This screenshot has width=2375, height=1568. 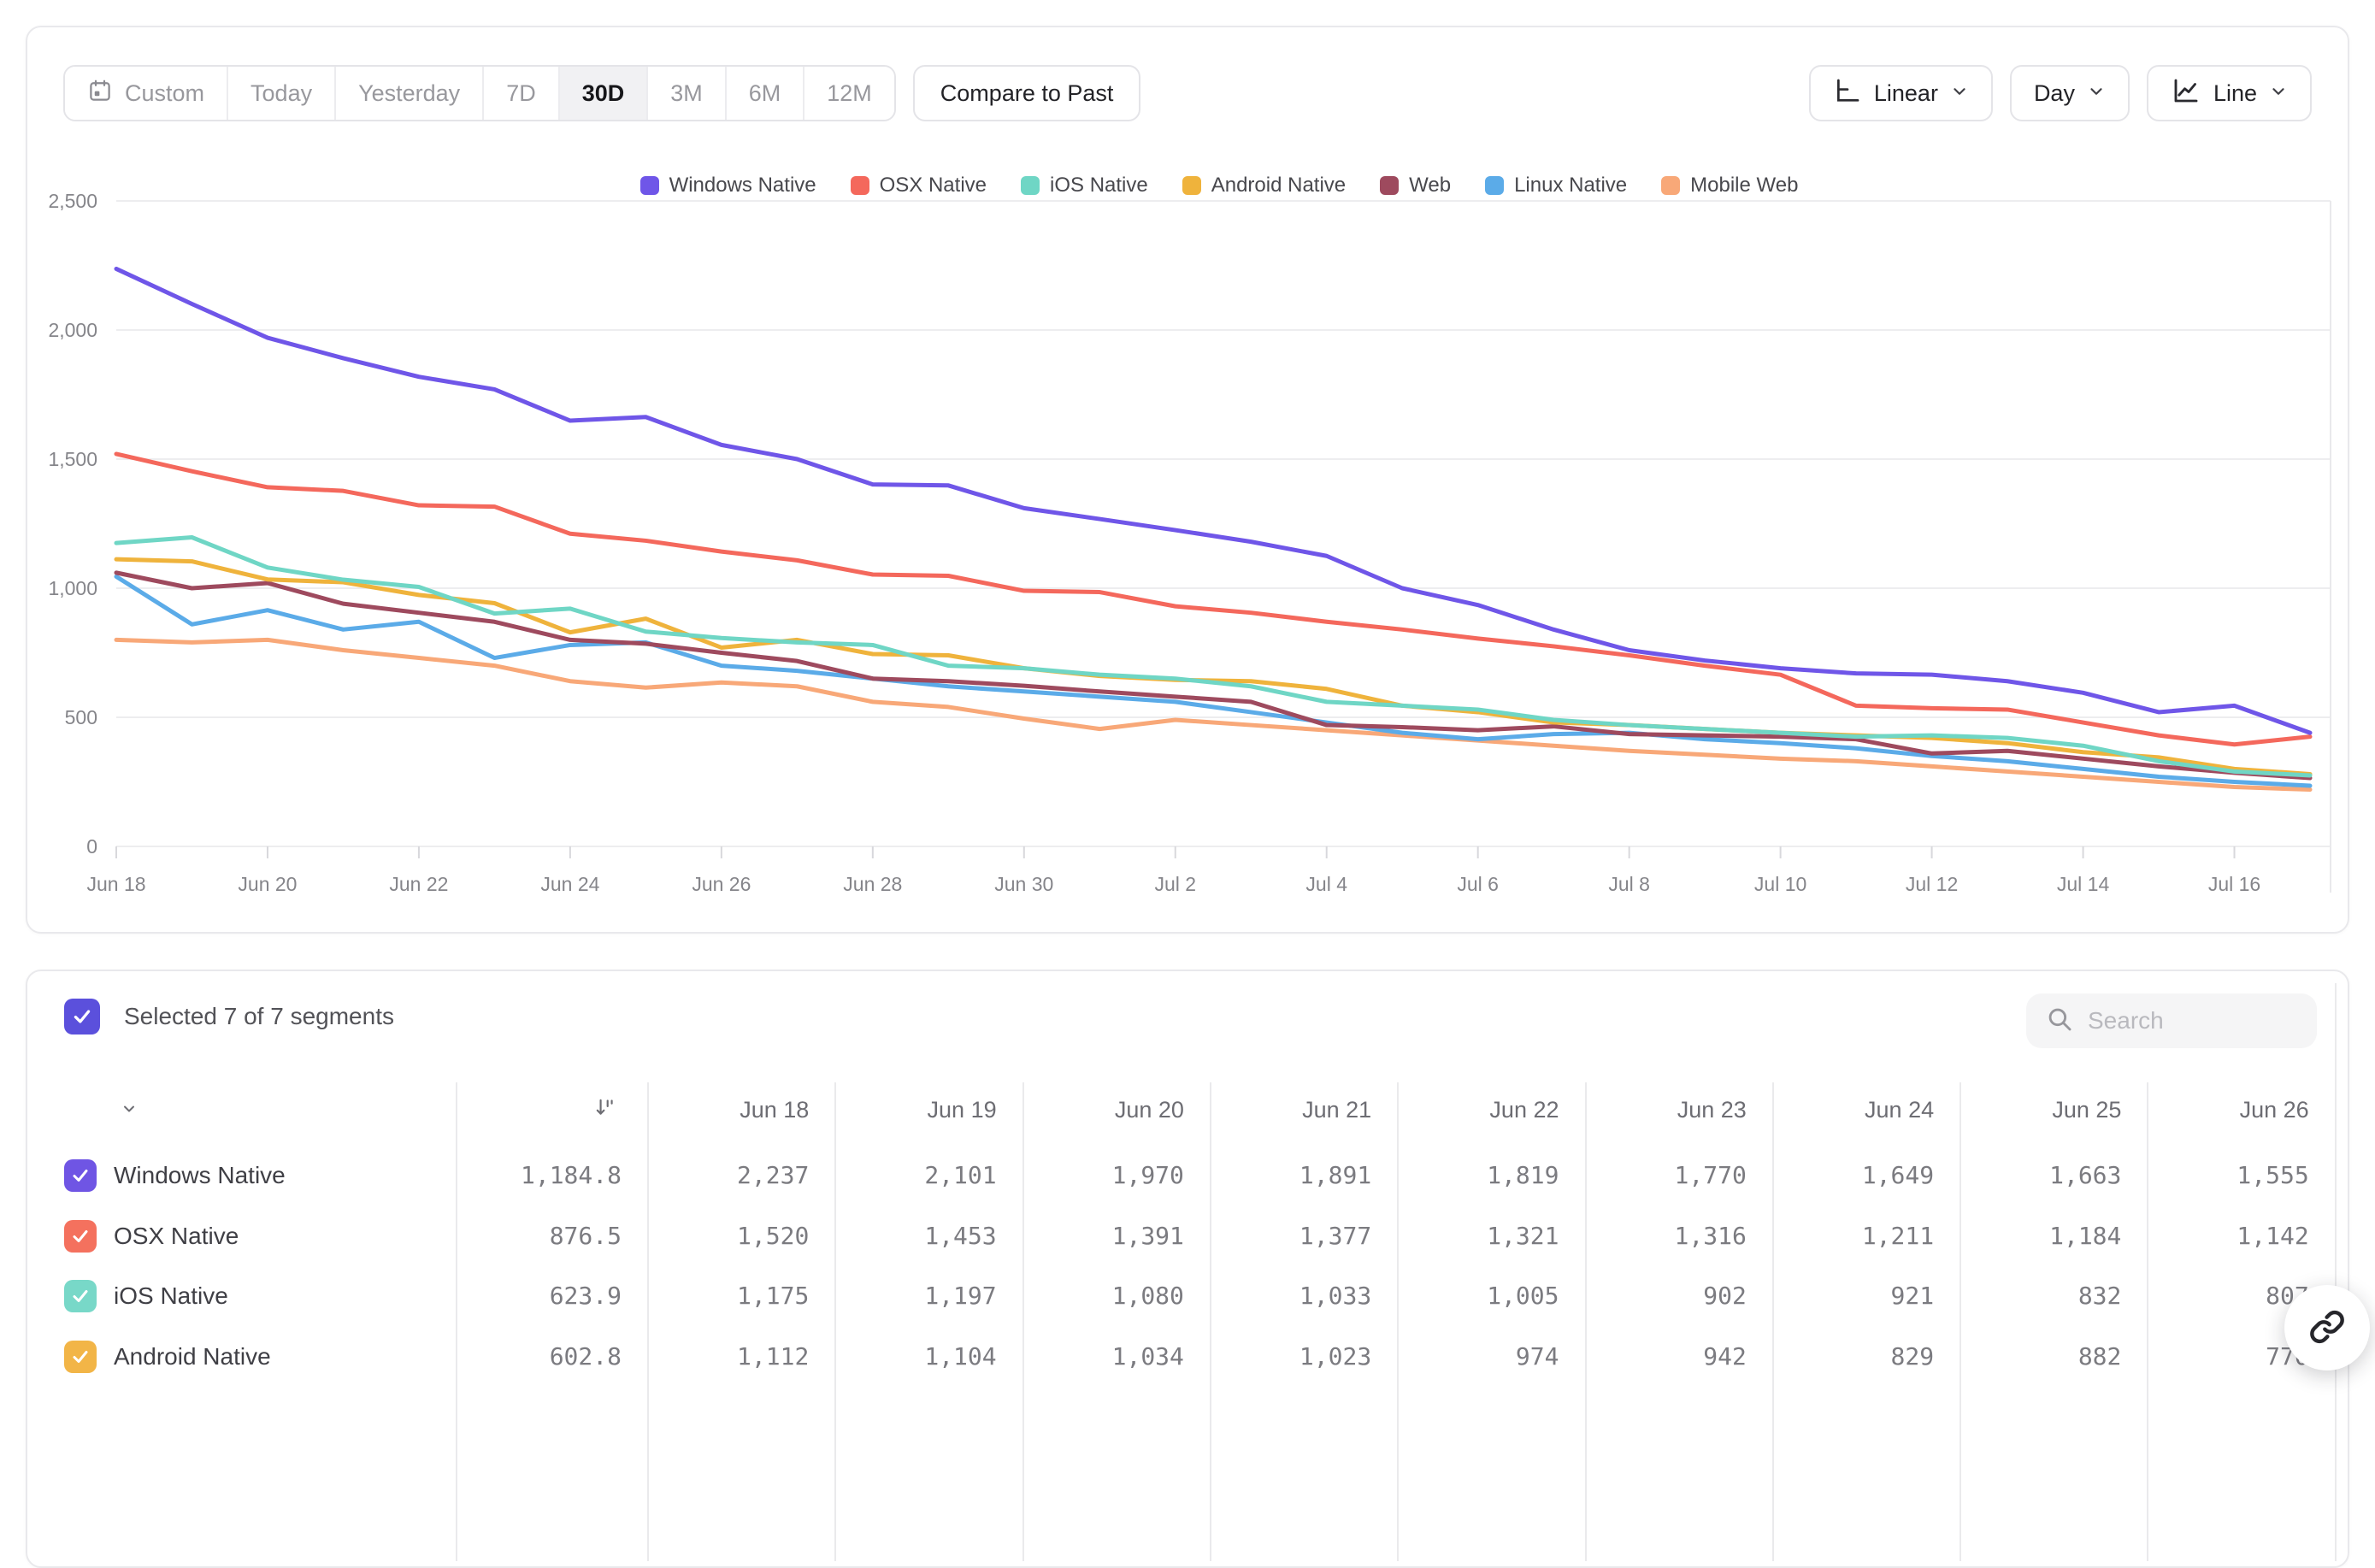 I want to click on range-yesterday: Yesterday, so click(x=409, y=93).